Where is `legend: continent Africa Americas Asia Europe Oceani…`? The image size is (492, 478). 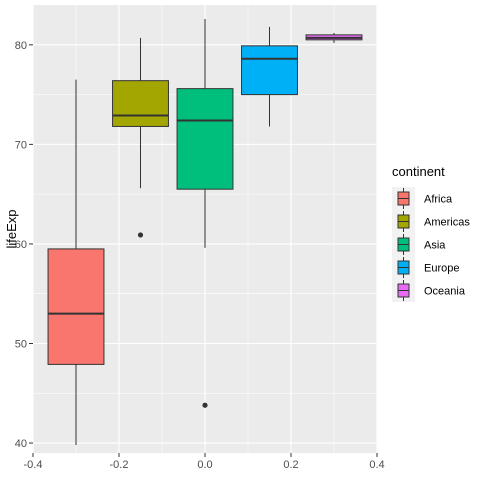
legend: continent Africa Americas Asia Europe Oceani… is located at coordinates (431, 233).